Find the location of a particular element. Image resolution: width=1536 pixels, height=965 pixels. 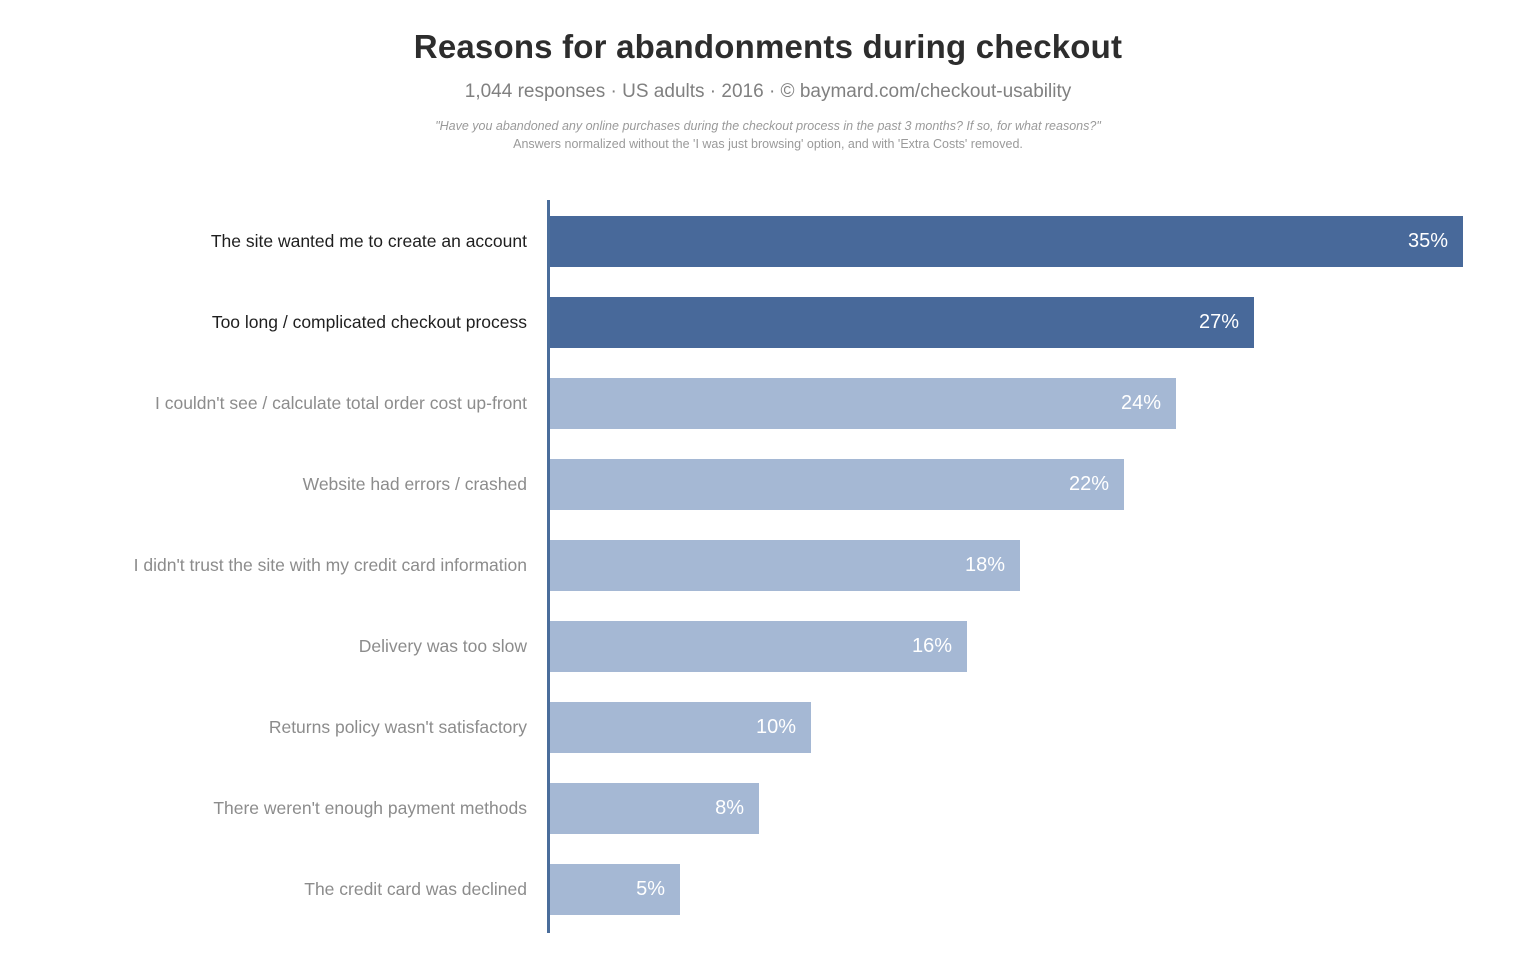

bar: 5% is located at coordinates (615, 889).